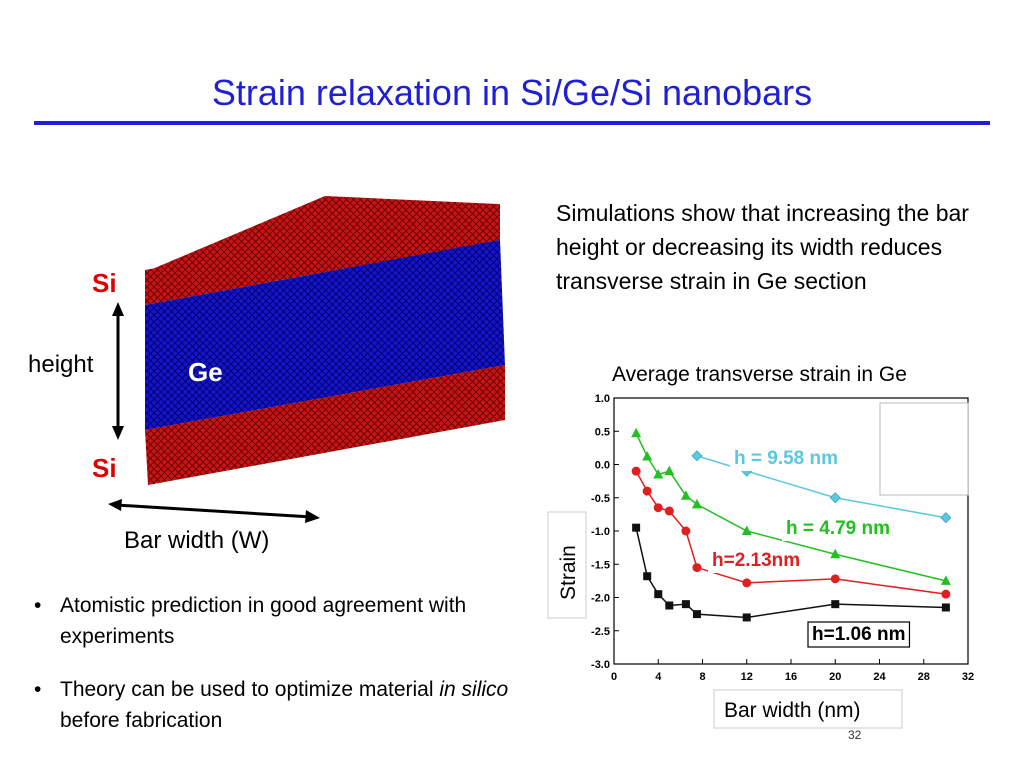 Image resolution: width=1024 pixels, height=768 pixels. What do you see at coordinates (205, 372) in the screenshot?
I see `ge-label: Ge` at bounding box center [205, 372].